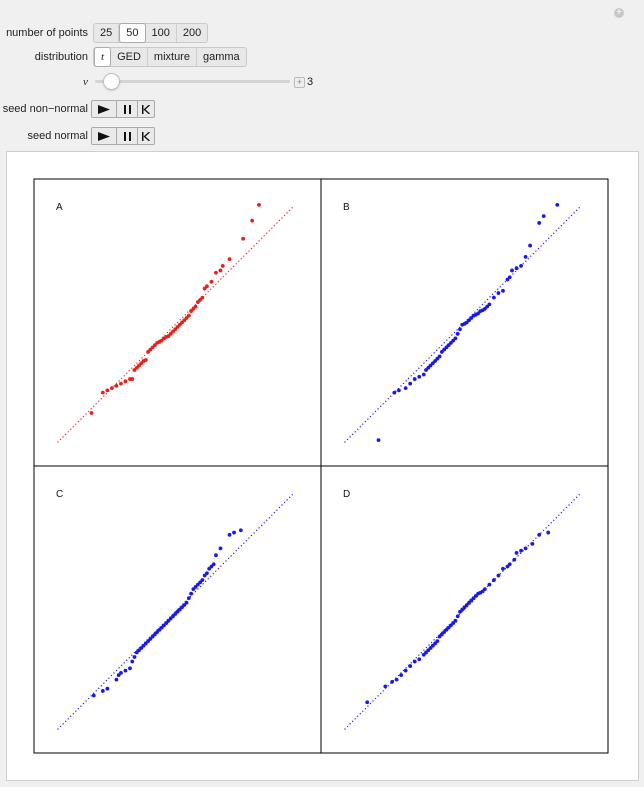 This screenshot has height=787, width=644. I want to click on panel-title: A, so click(59, 207).